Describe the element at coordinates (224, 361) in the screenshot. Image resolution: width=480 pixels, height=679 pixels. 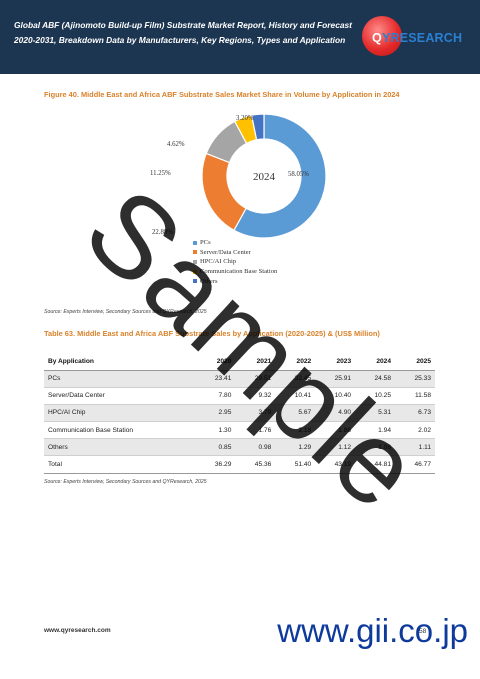
I see `column-header: 2020` at that location.